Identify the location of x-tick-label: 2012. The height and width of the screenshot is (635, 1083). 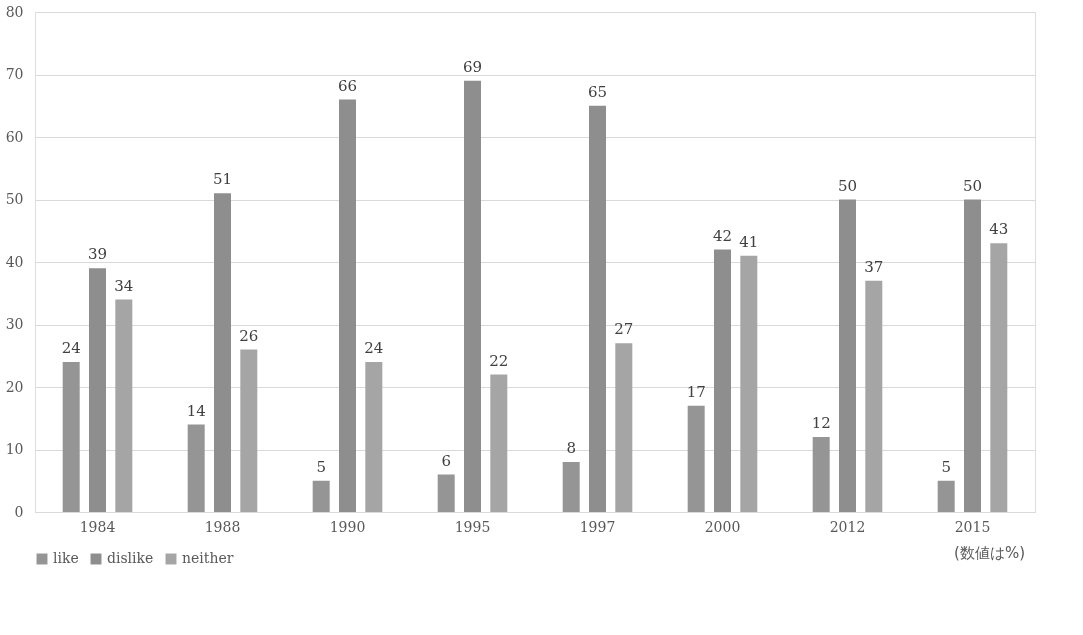
(847, 526).